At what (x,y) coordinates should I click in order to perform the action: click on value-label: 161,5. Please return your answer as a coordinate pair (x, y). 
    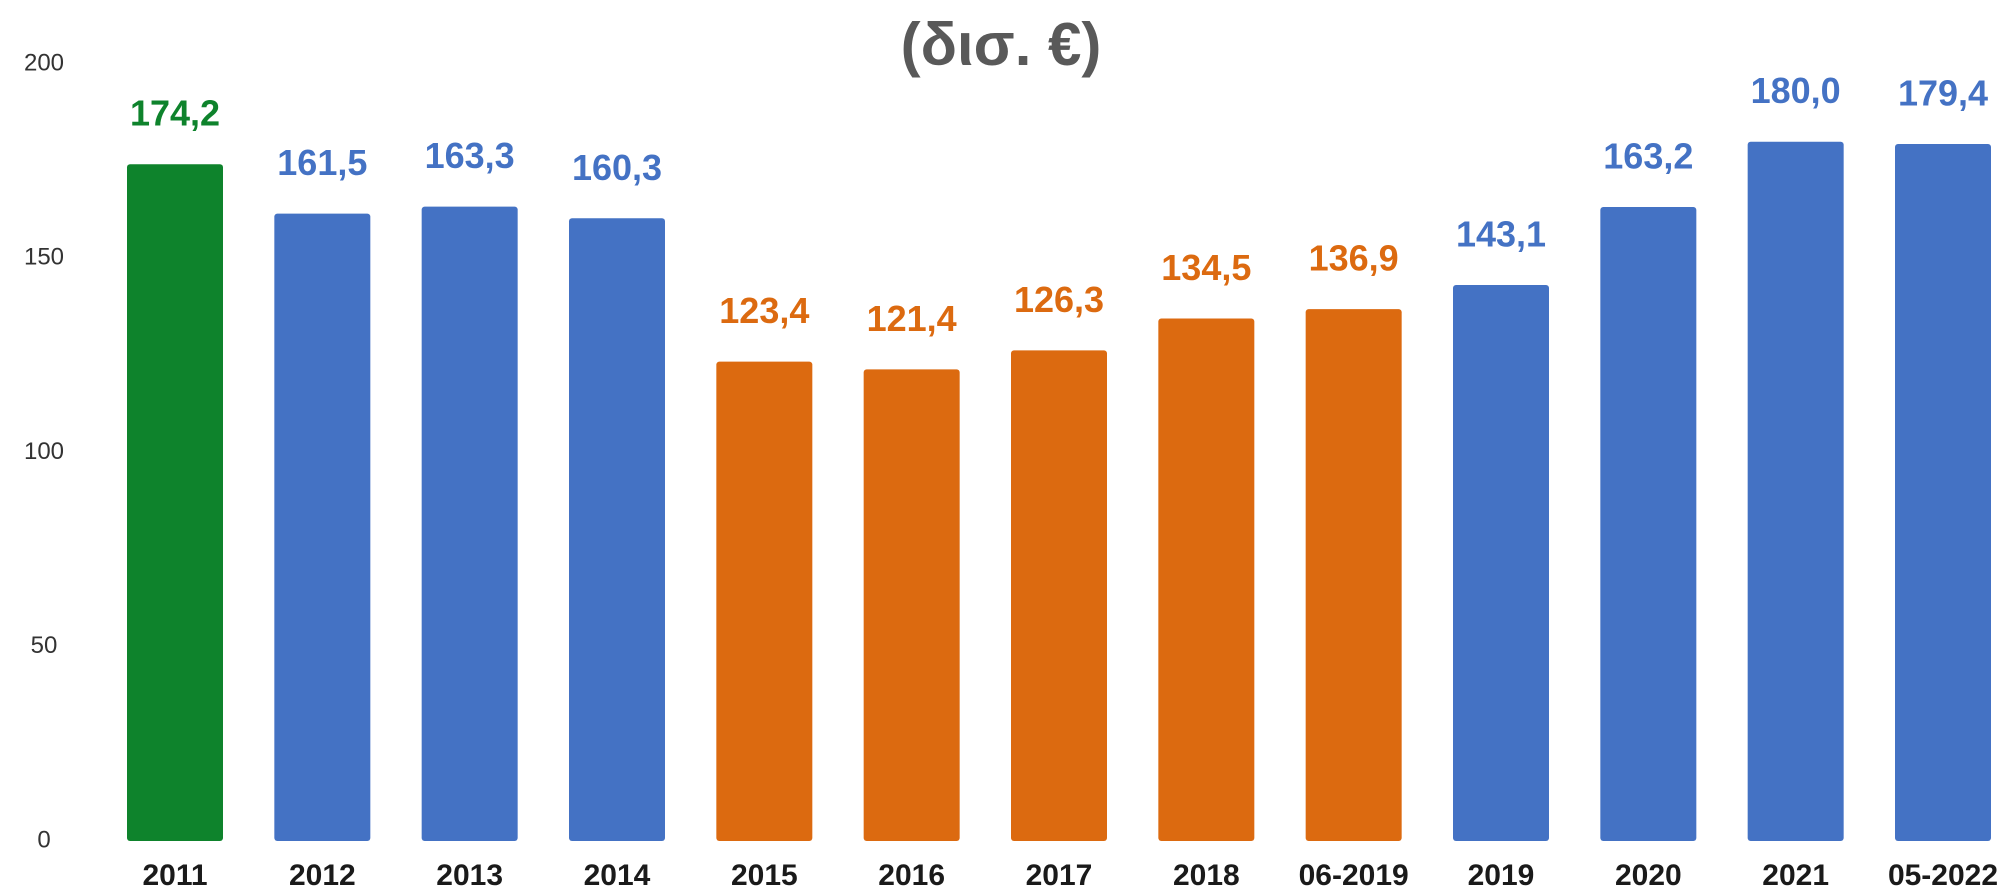
    Looking at the image, I should click on (322, 162).